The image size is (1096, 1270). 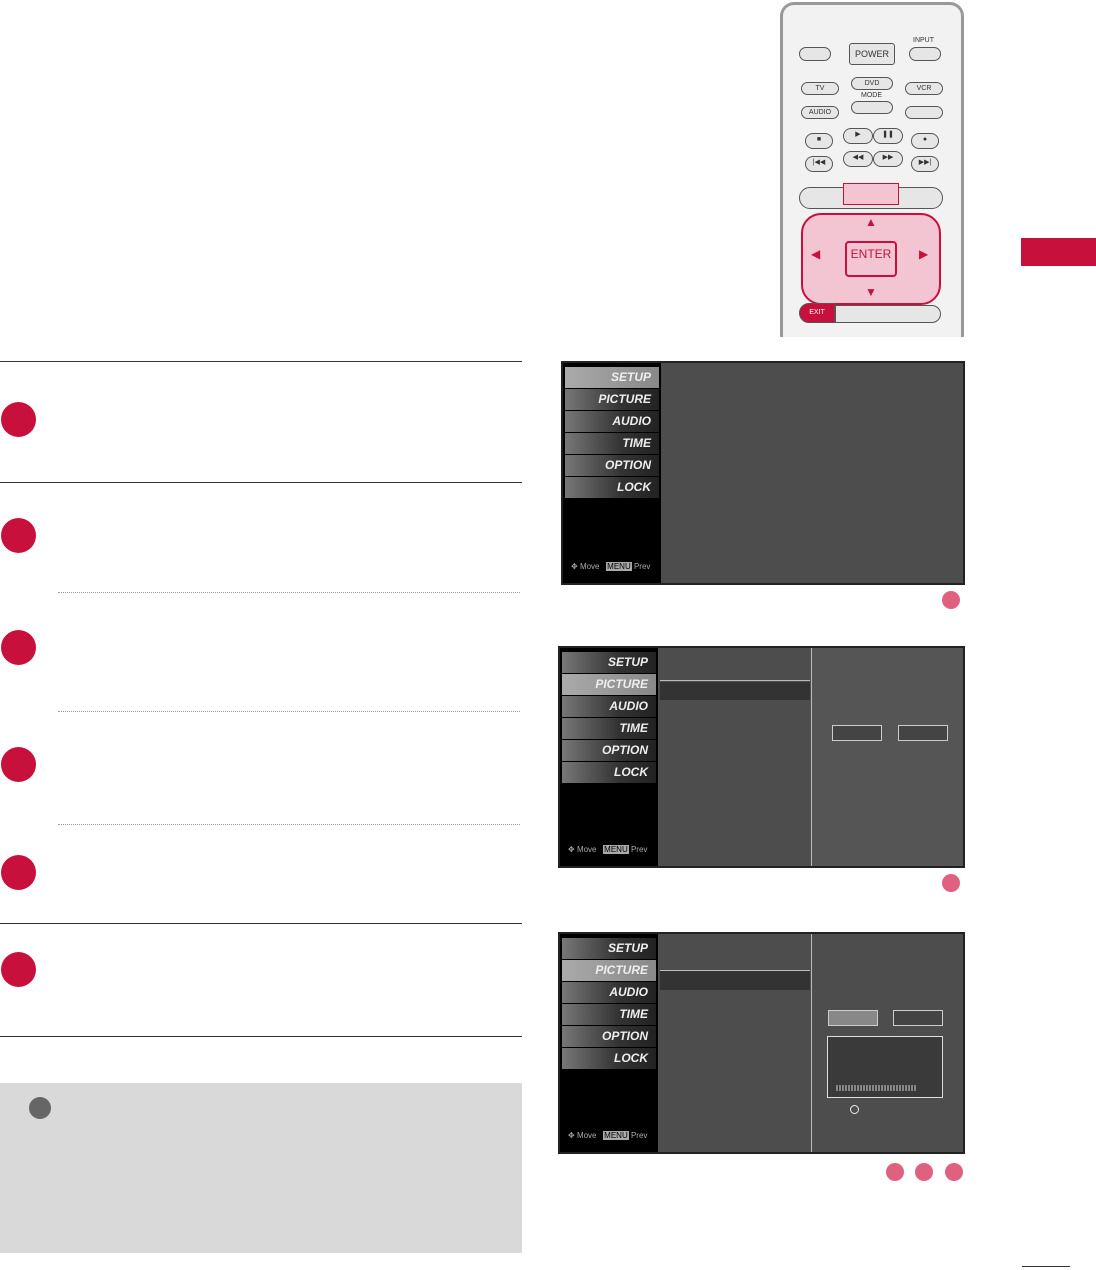 What do you see at coordinates (888, 136) in the screenshot?
I see `pause-button: ❚❚` at bounding box center [888, 136].